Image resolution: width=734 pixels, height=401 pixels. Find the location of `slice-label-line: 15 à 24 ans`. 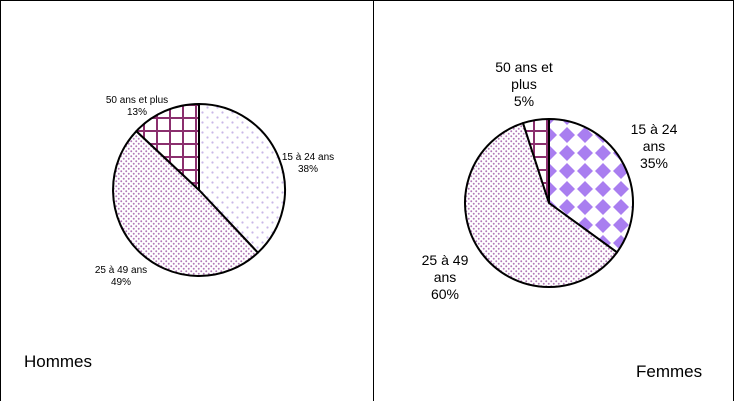

slice-label-line: 15 à 24 ans is located at coordinates (308, 157).